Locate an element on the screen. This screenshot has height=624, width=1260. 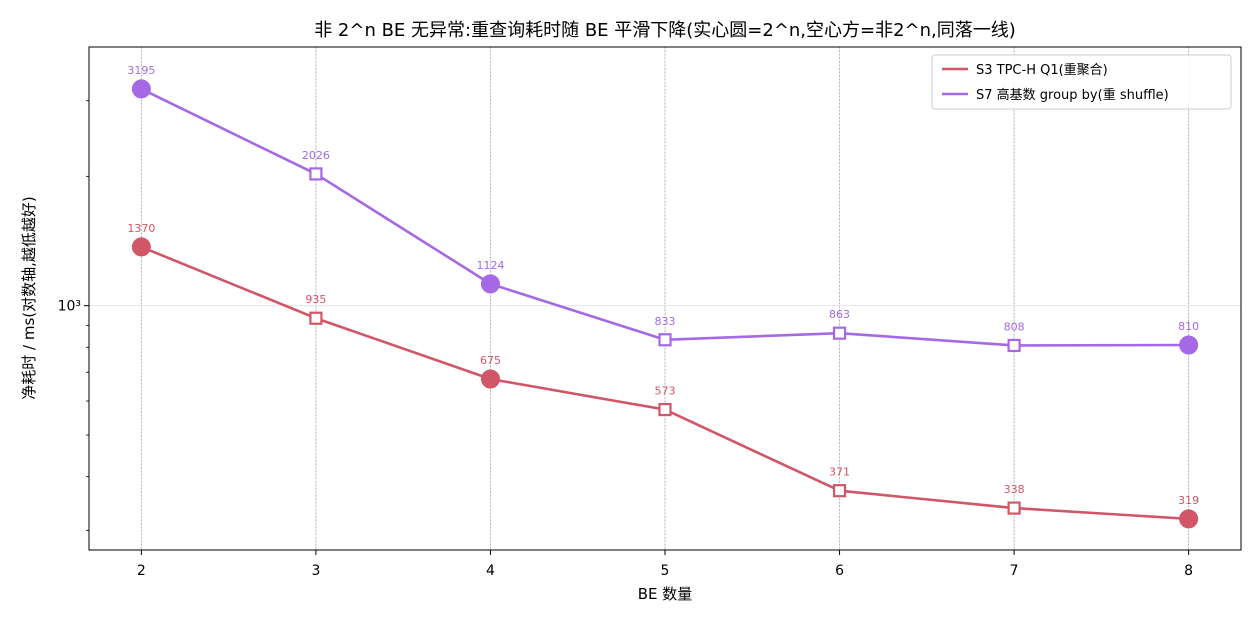
x-tick-label: 6 is located at coordinates (839, 571).